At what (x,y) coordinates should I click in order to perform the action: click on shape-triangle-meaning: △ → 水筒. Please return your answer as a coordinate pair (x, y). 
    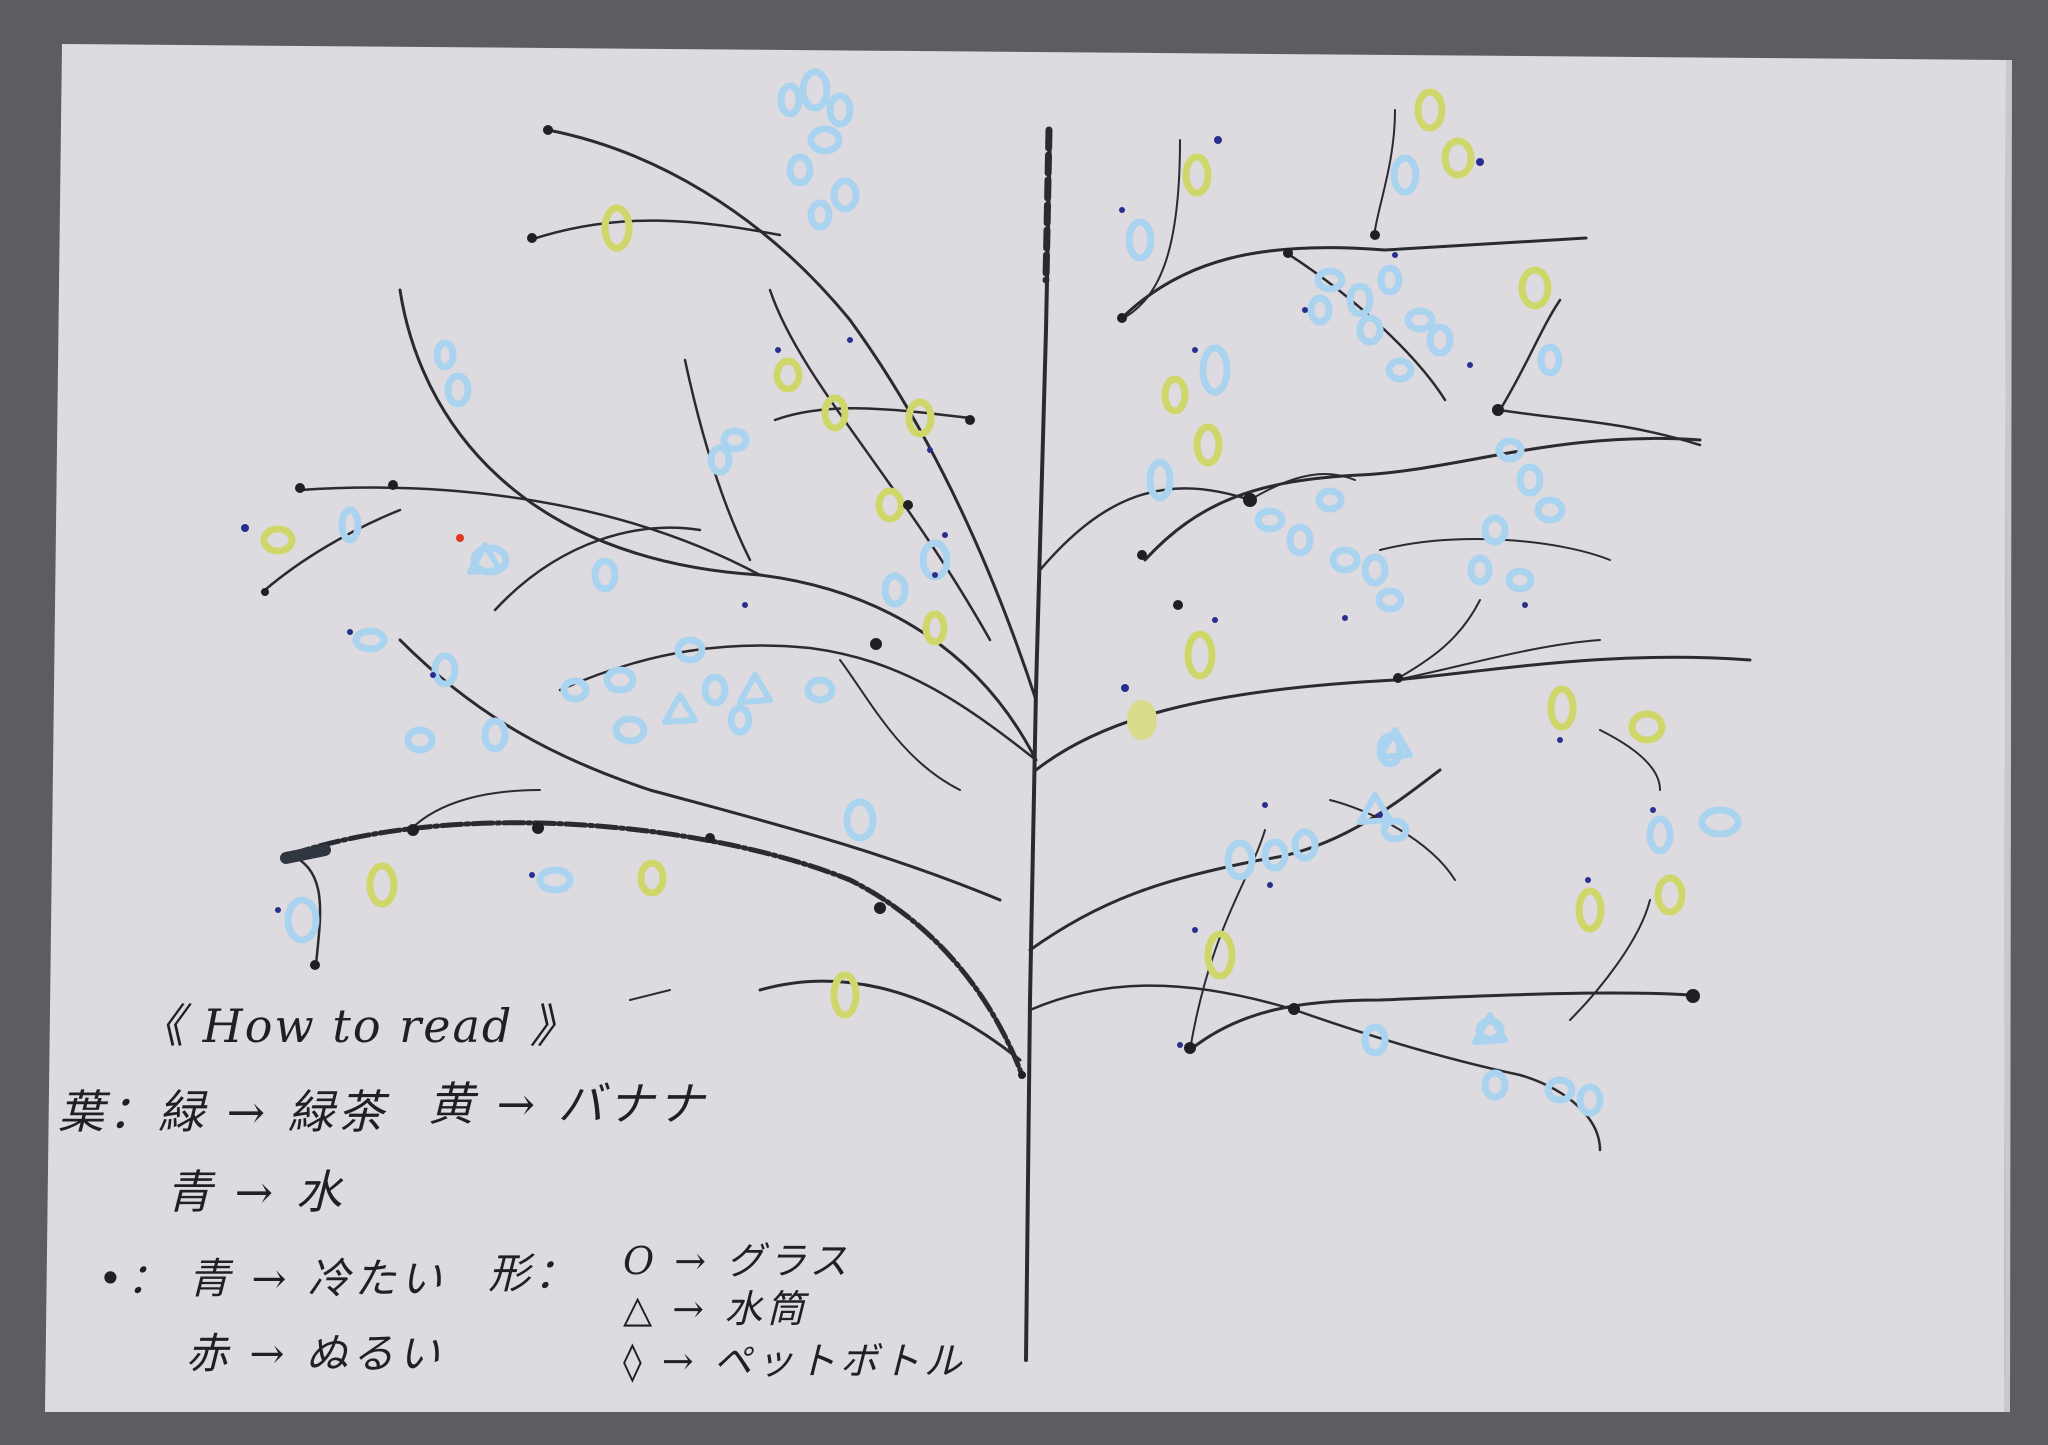
    Looking at the image, I should click on (716, 1309).